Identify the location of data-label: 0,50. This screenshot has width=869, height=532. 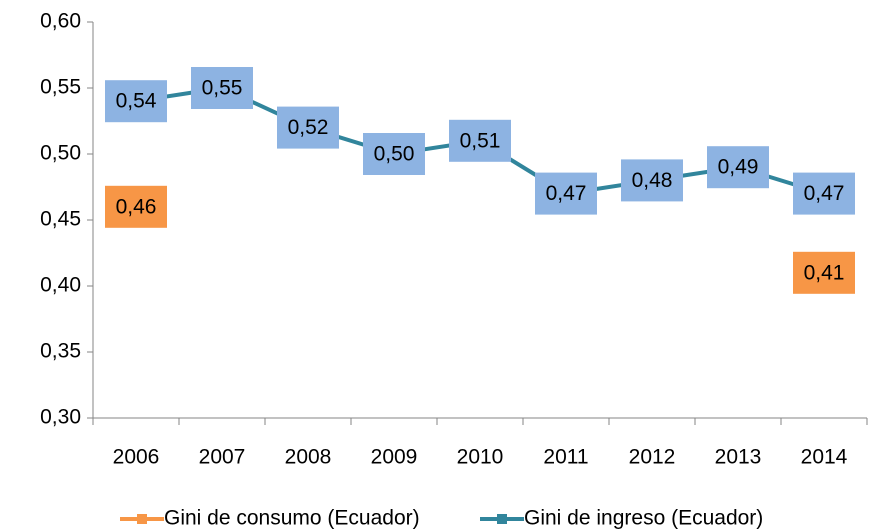
(394, 154).